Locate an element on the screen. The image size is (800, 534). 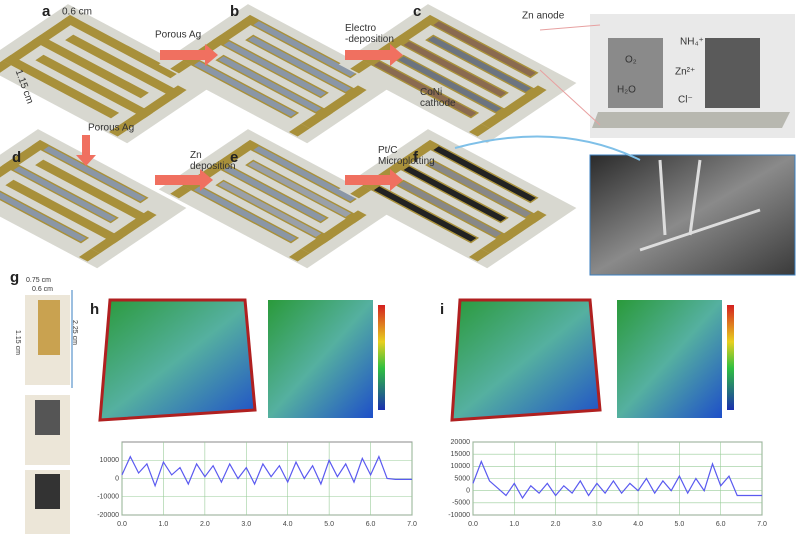
panel-label: e is located at coordinates (234, 157).